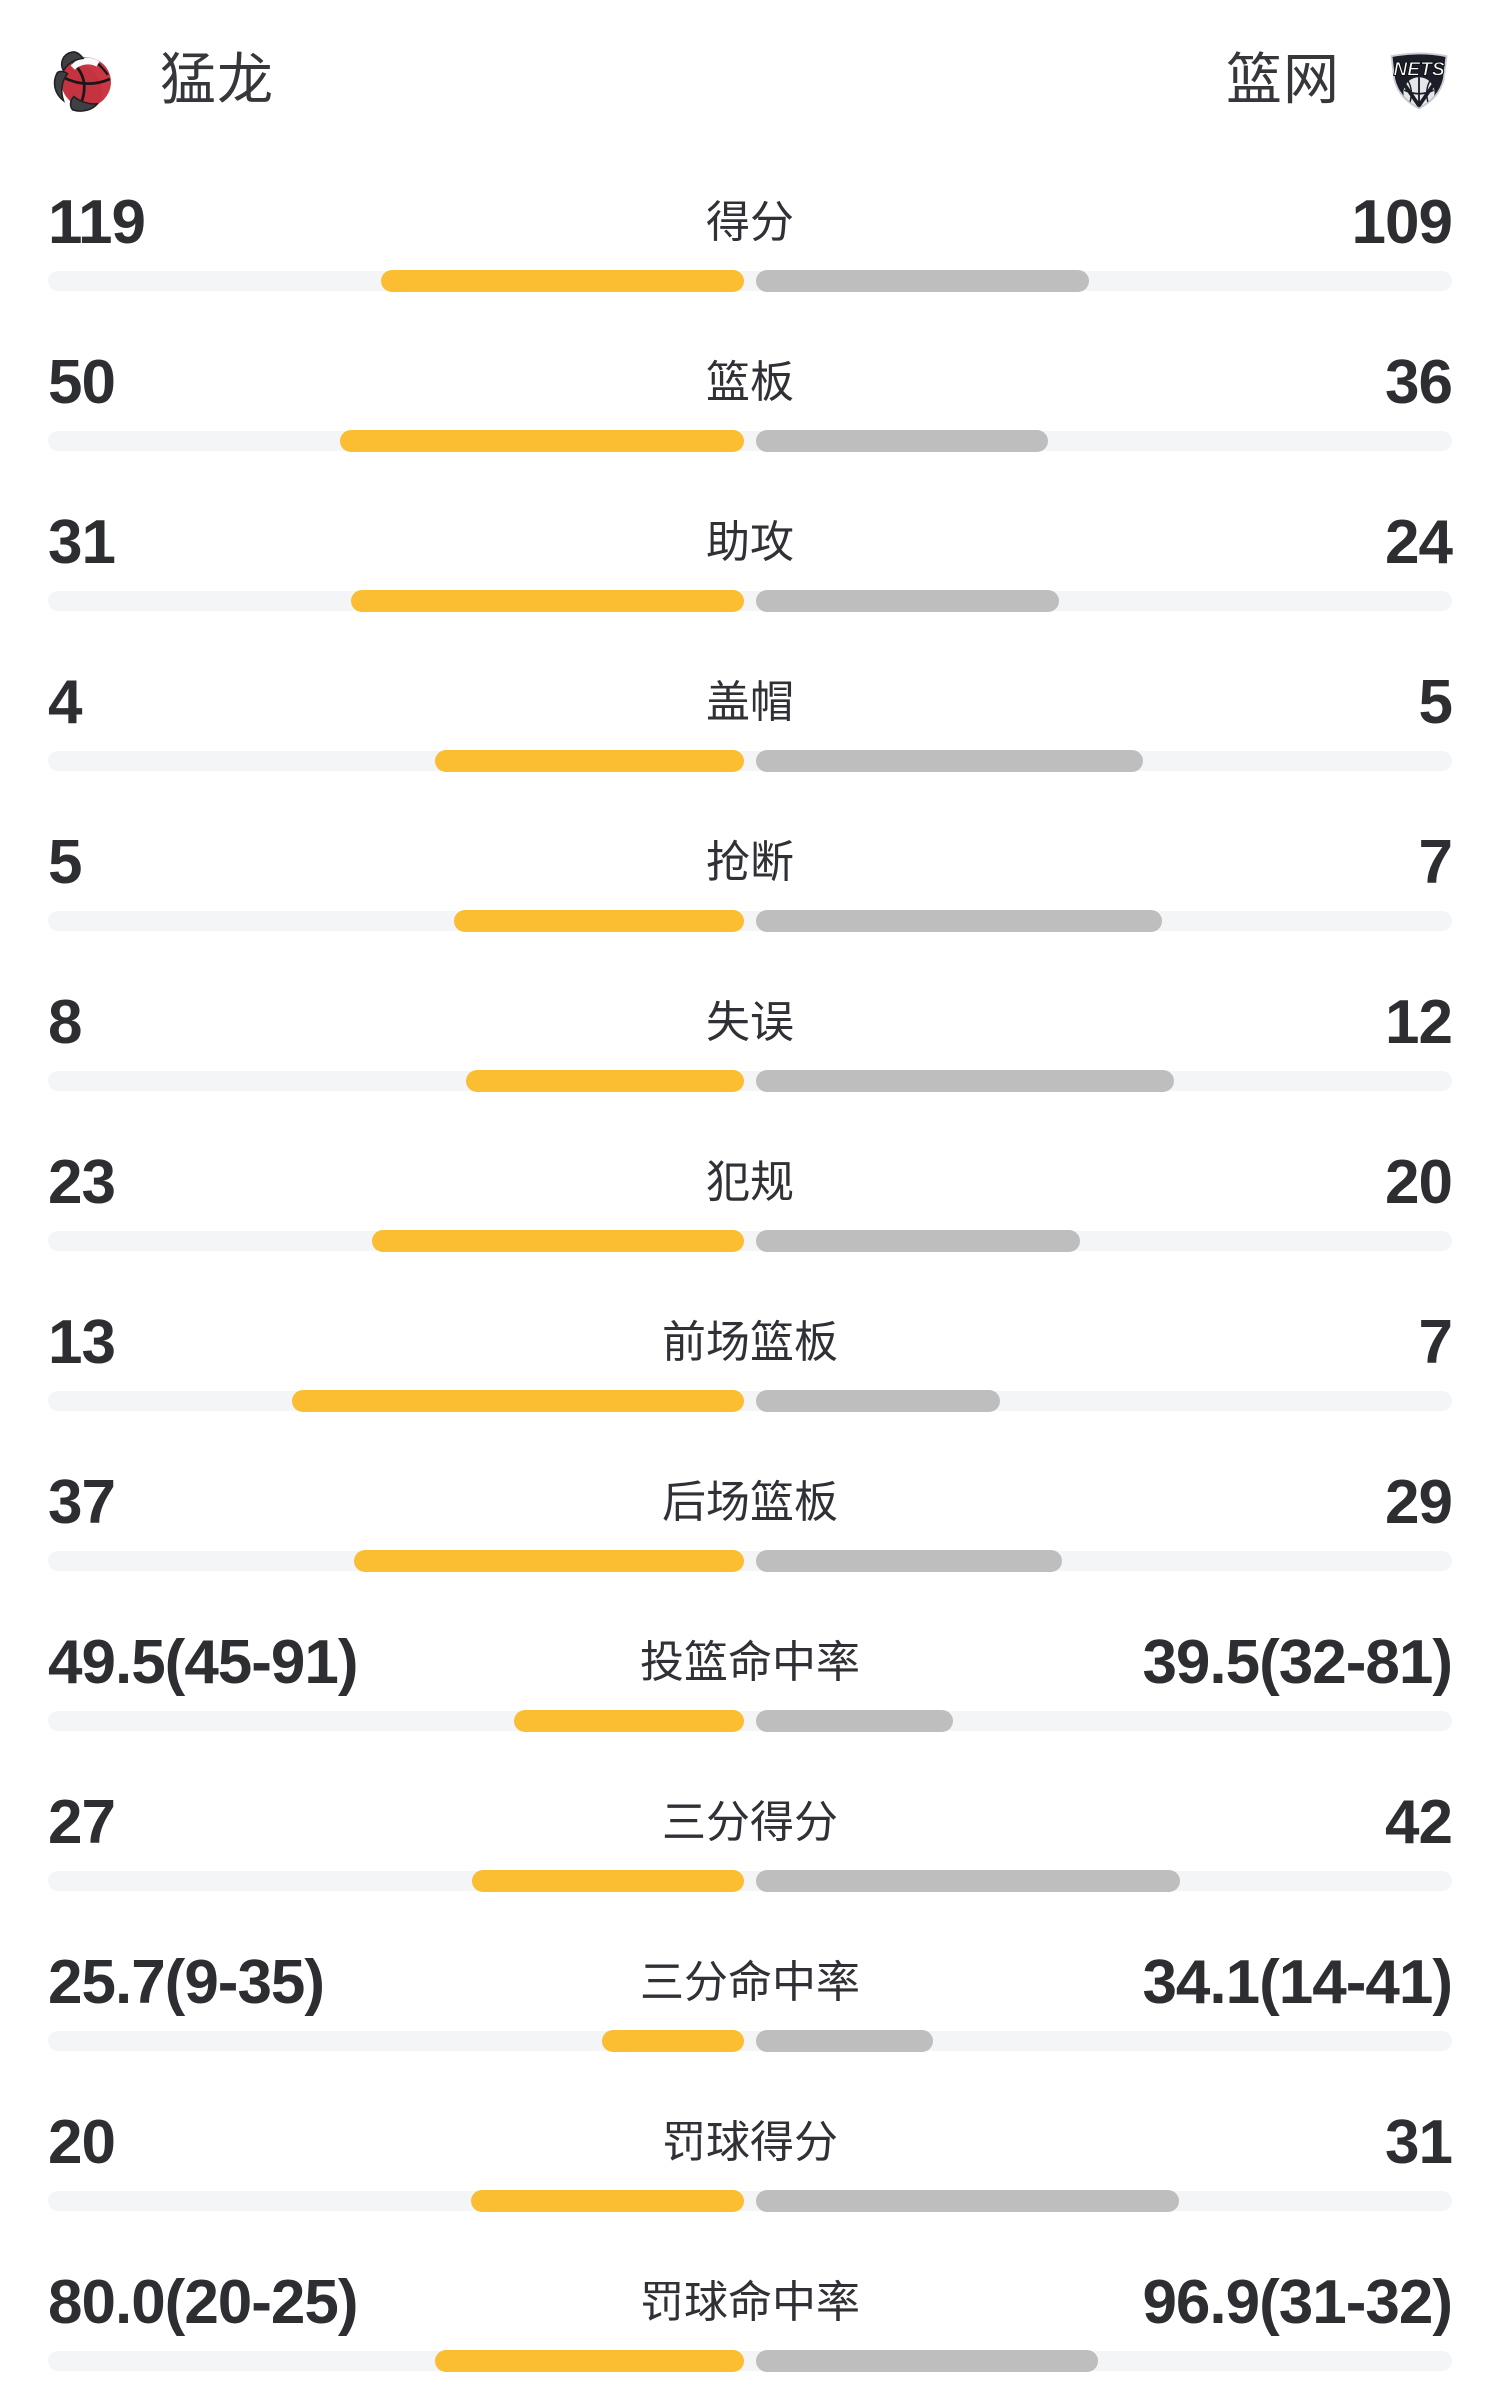 The width and height of the screenshot is (1500, 2400). I want to click on nets-logo-icon: NETS, so click(1419, 80).